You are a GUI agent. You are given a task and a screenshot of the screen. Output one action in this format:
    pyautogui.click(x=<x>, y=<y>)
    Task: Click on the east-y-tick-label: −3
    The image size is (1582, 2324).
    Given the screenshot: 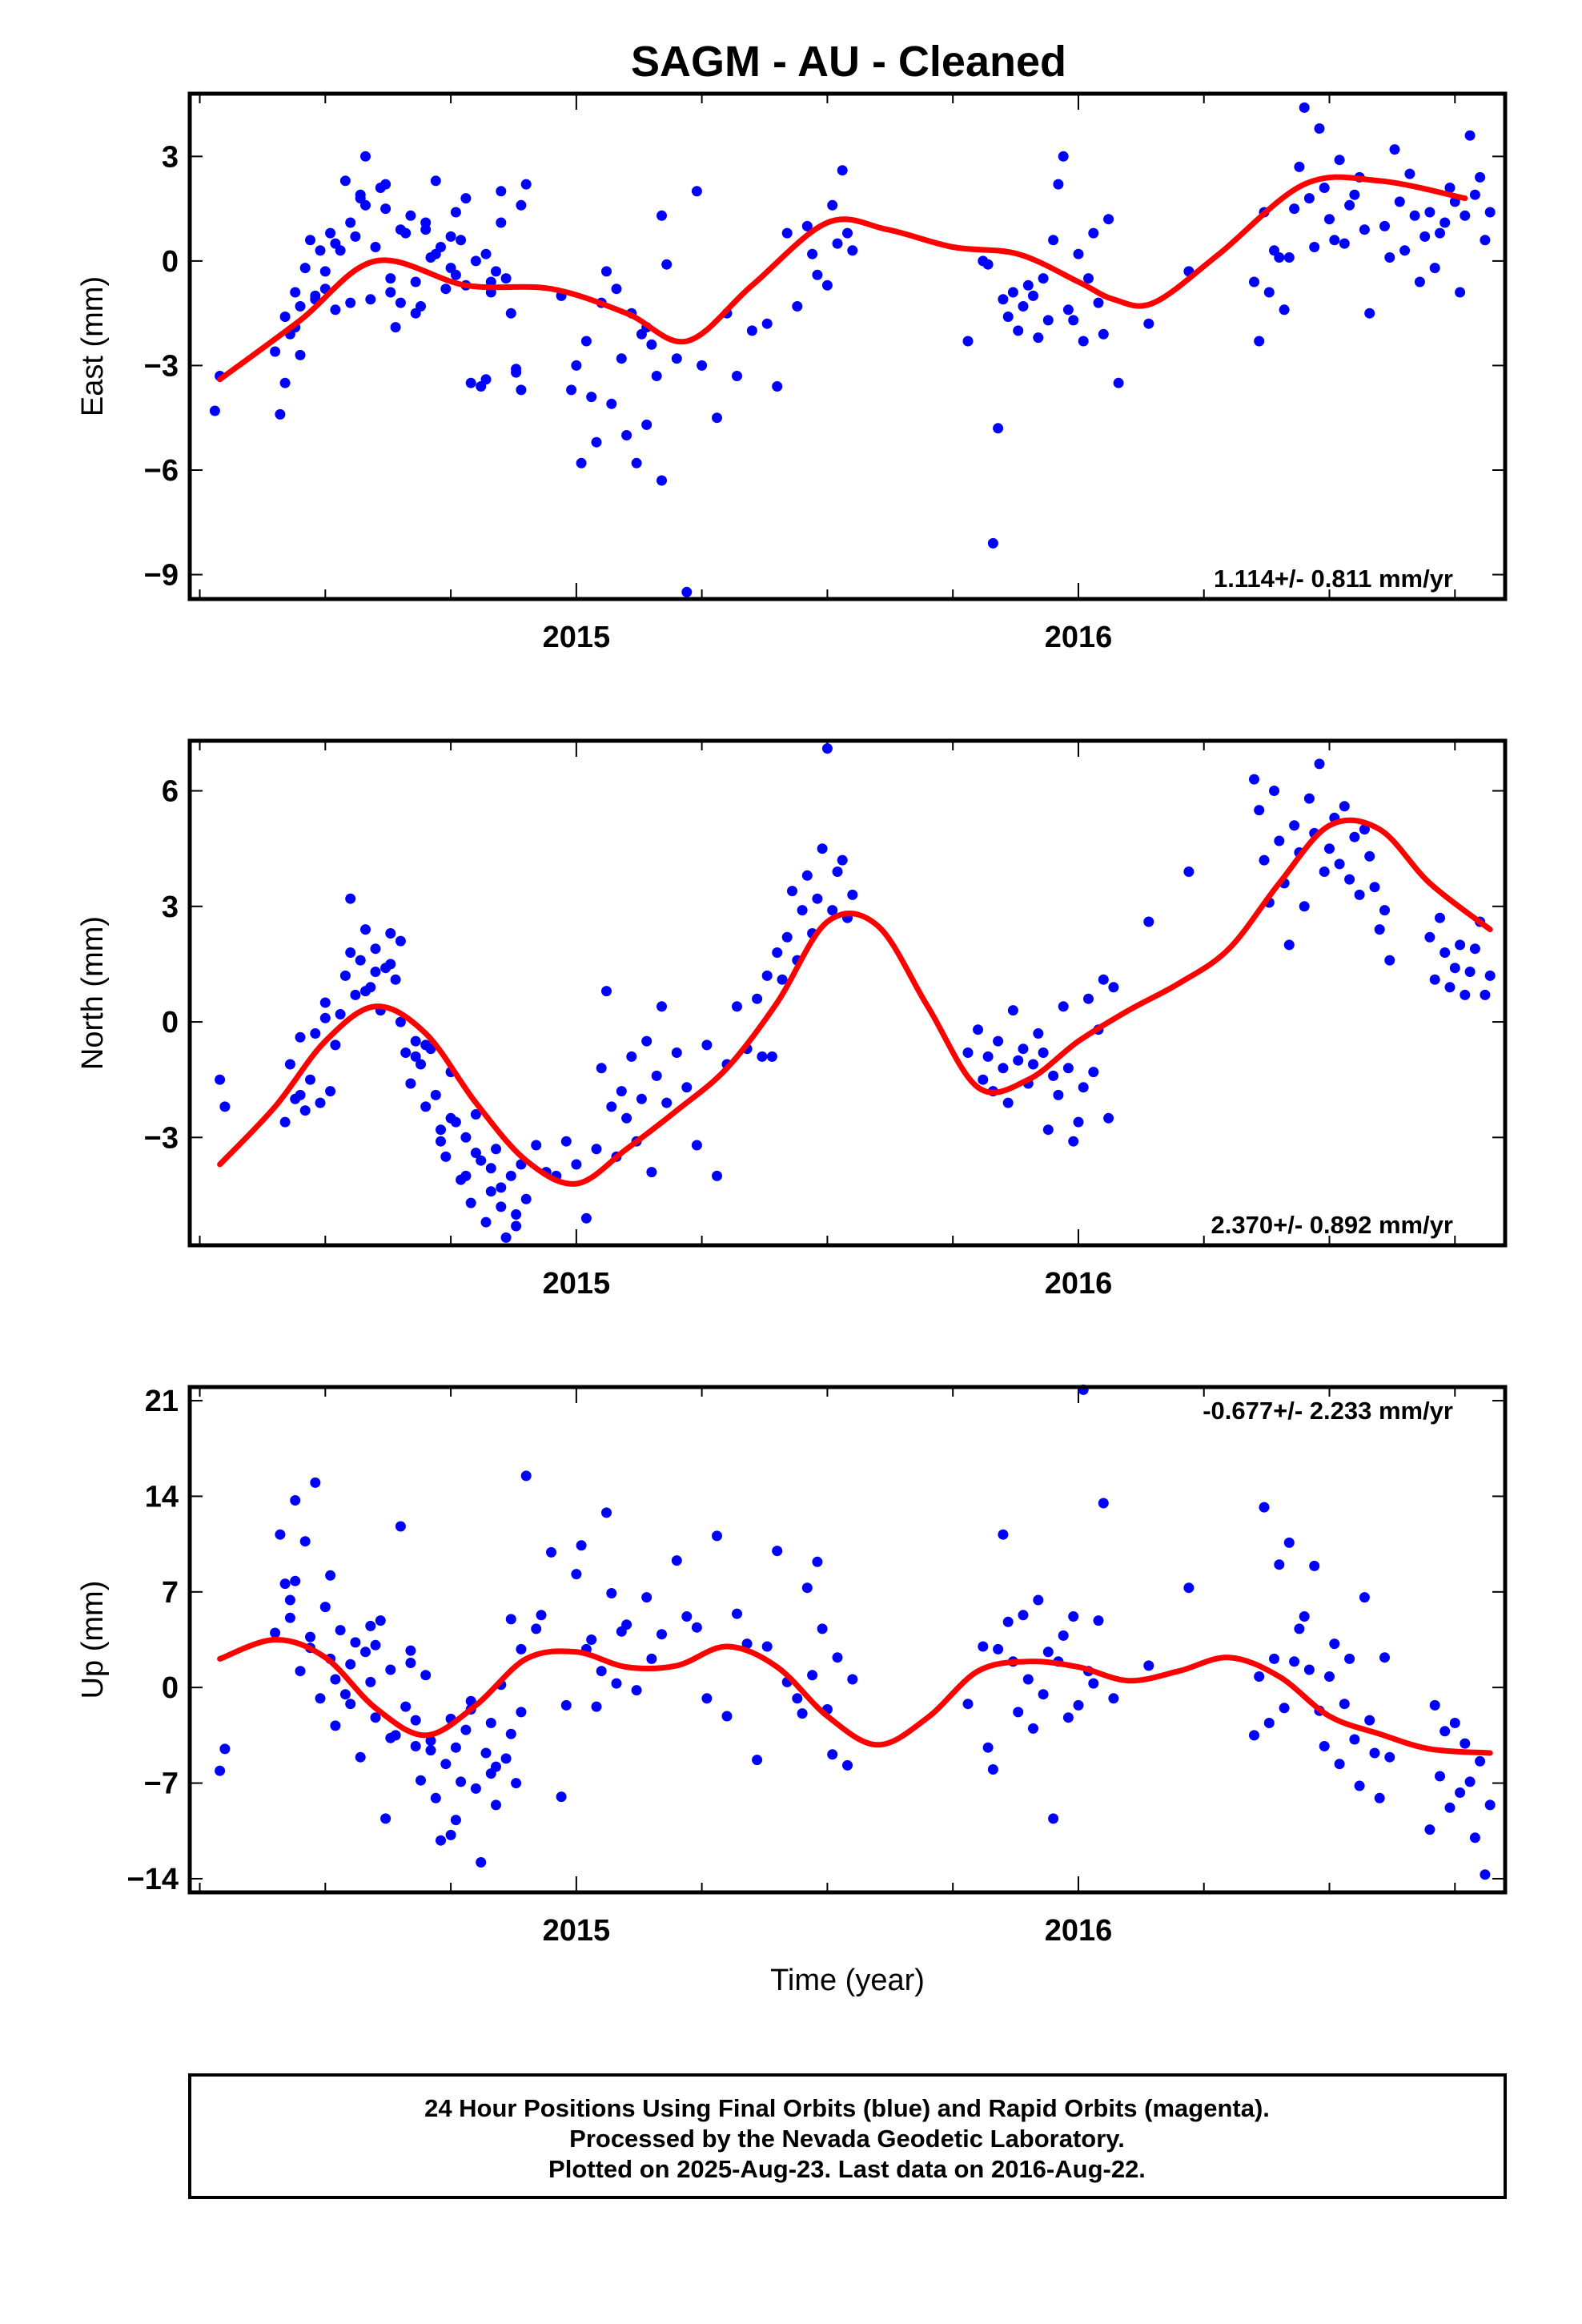 What is the action you would take?
    pyautogui.click(x=161, y=366)
    